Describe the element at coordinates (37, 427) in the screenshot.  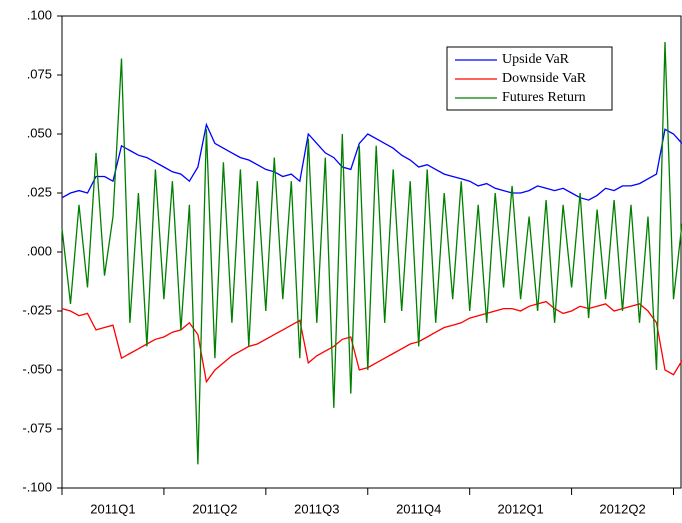
I see `y-tick-label: -.075` at that location.